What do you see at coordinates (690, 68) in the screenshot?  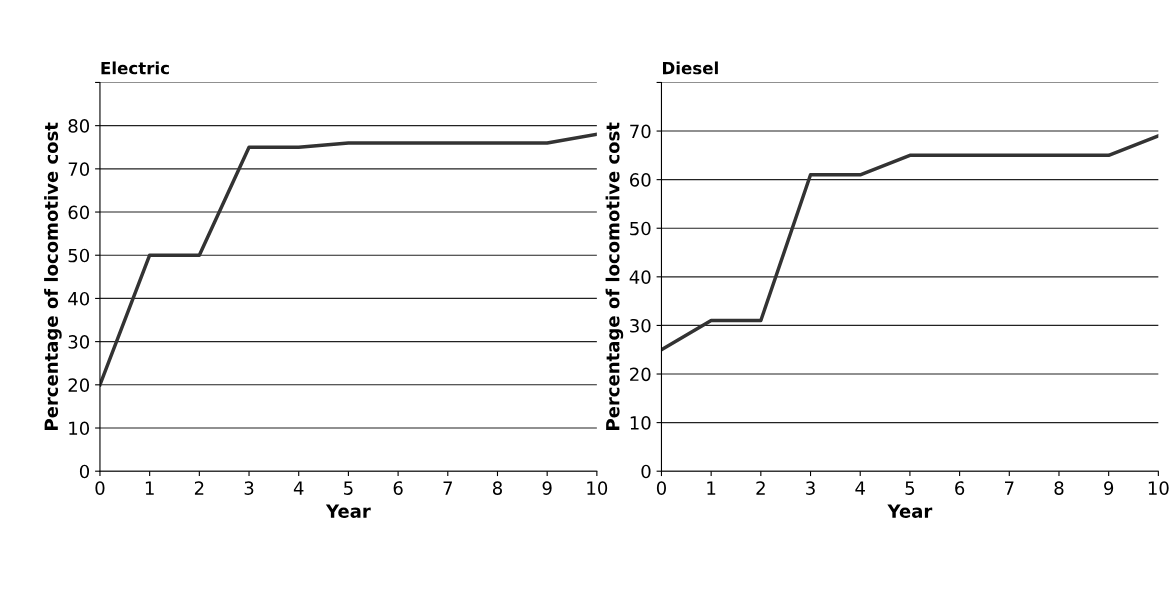 I see `chart-title: Diesel` at bounding box center [690, 68].